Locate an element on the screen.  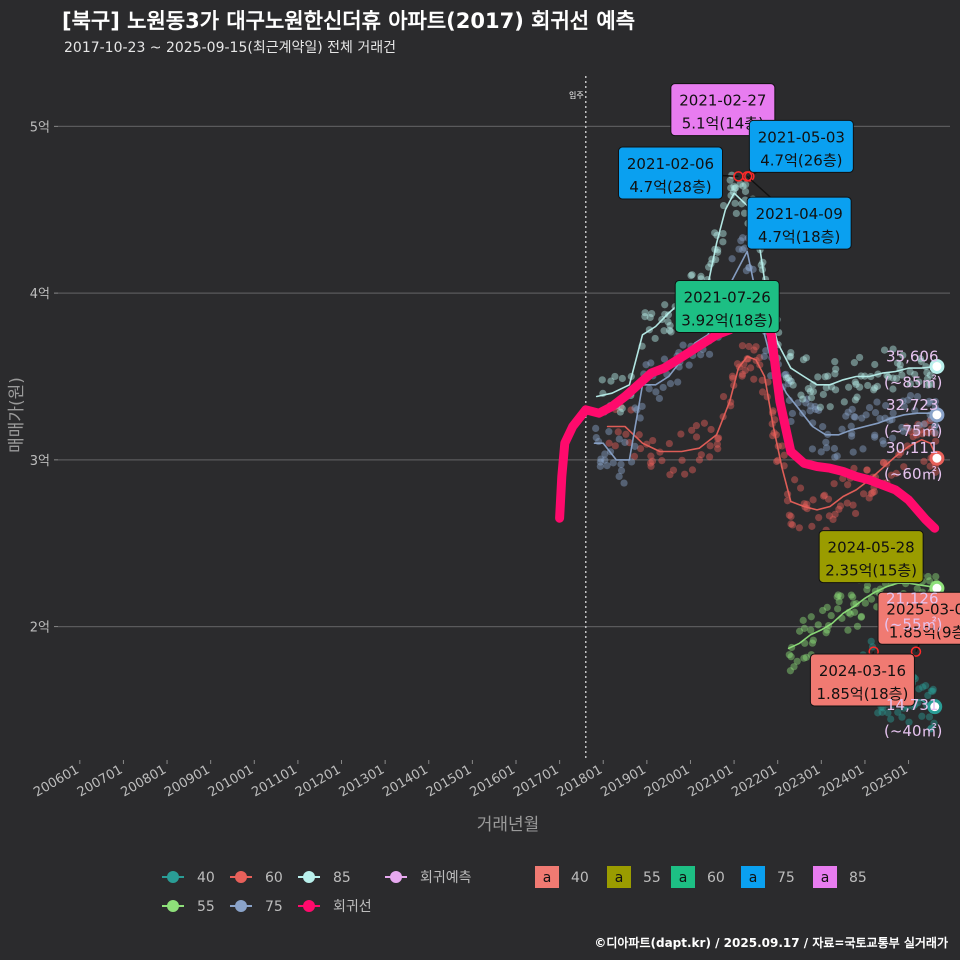
legend-box-label: 85 is located at coordinates (858, 878).